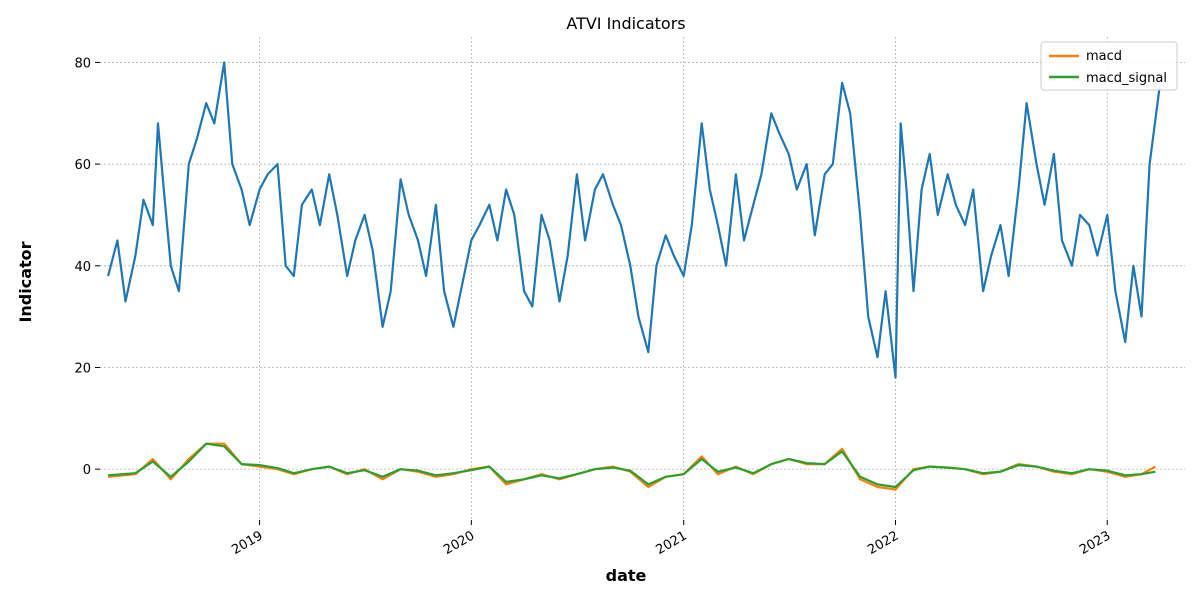 Image resolution: width=1200 pixels, height=600 pixels. What do you see at coordinates (82, 368) in the screenshot?
I see `y-tick-label: 20` at bounding box center [82, 368].